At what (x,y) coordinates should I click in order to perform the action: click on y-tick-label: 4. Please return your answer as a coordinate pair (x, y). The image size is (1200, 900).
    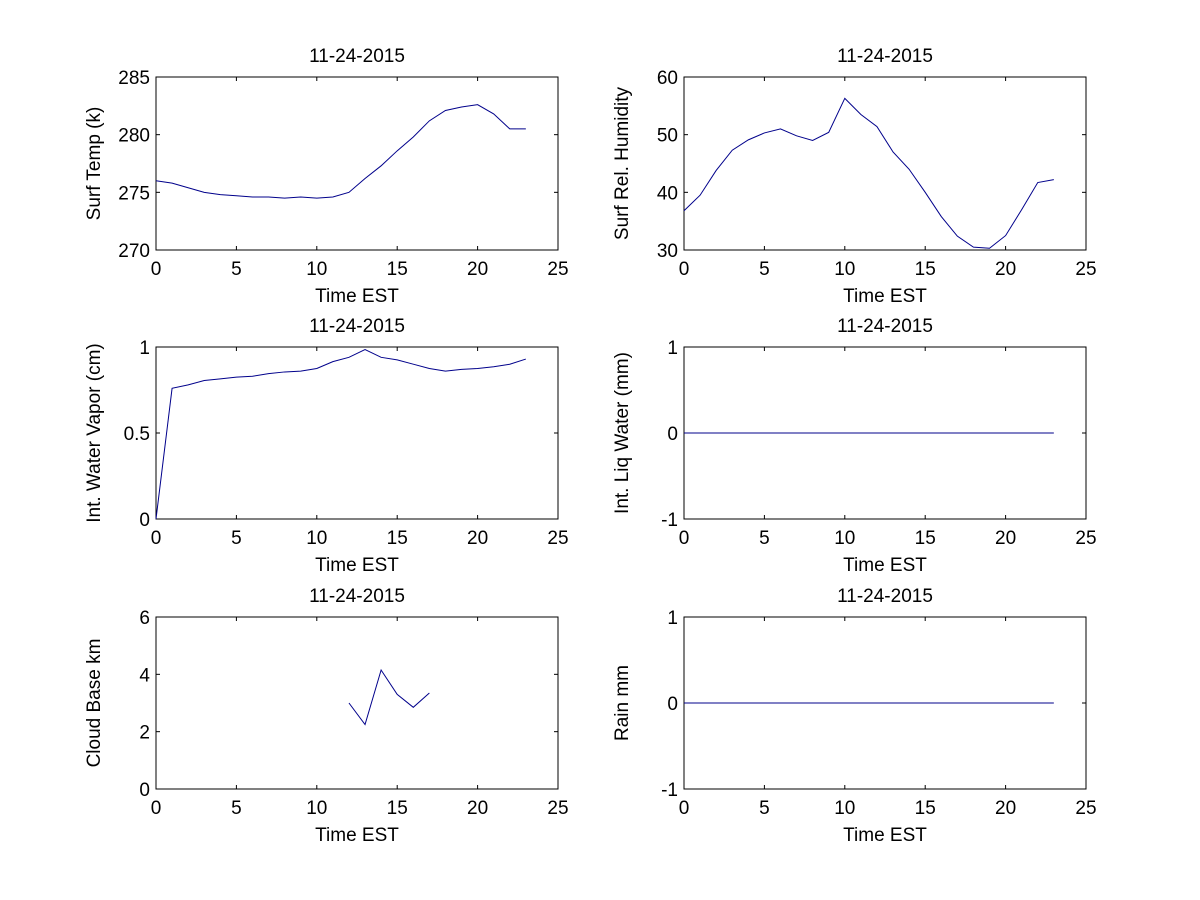
    Looking at the image, I should click on (144, 675).